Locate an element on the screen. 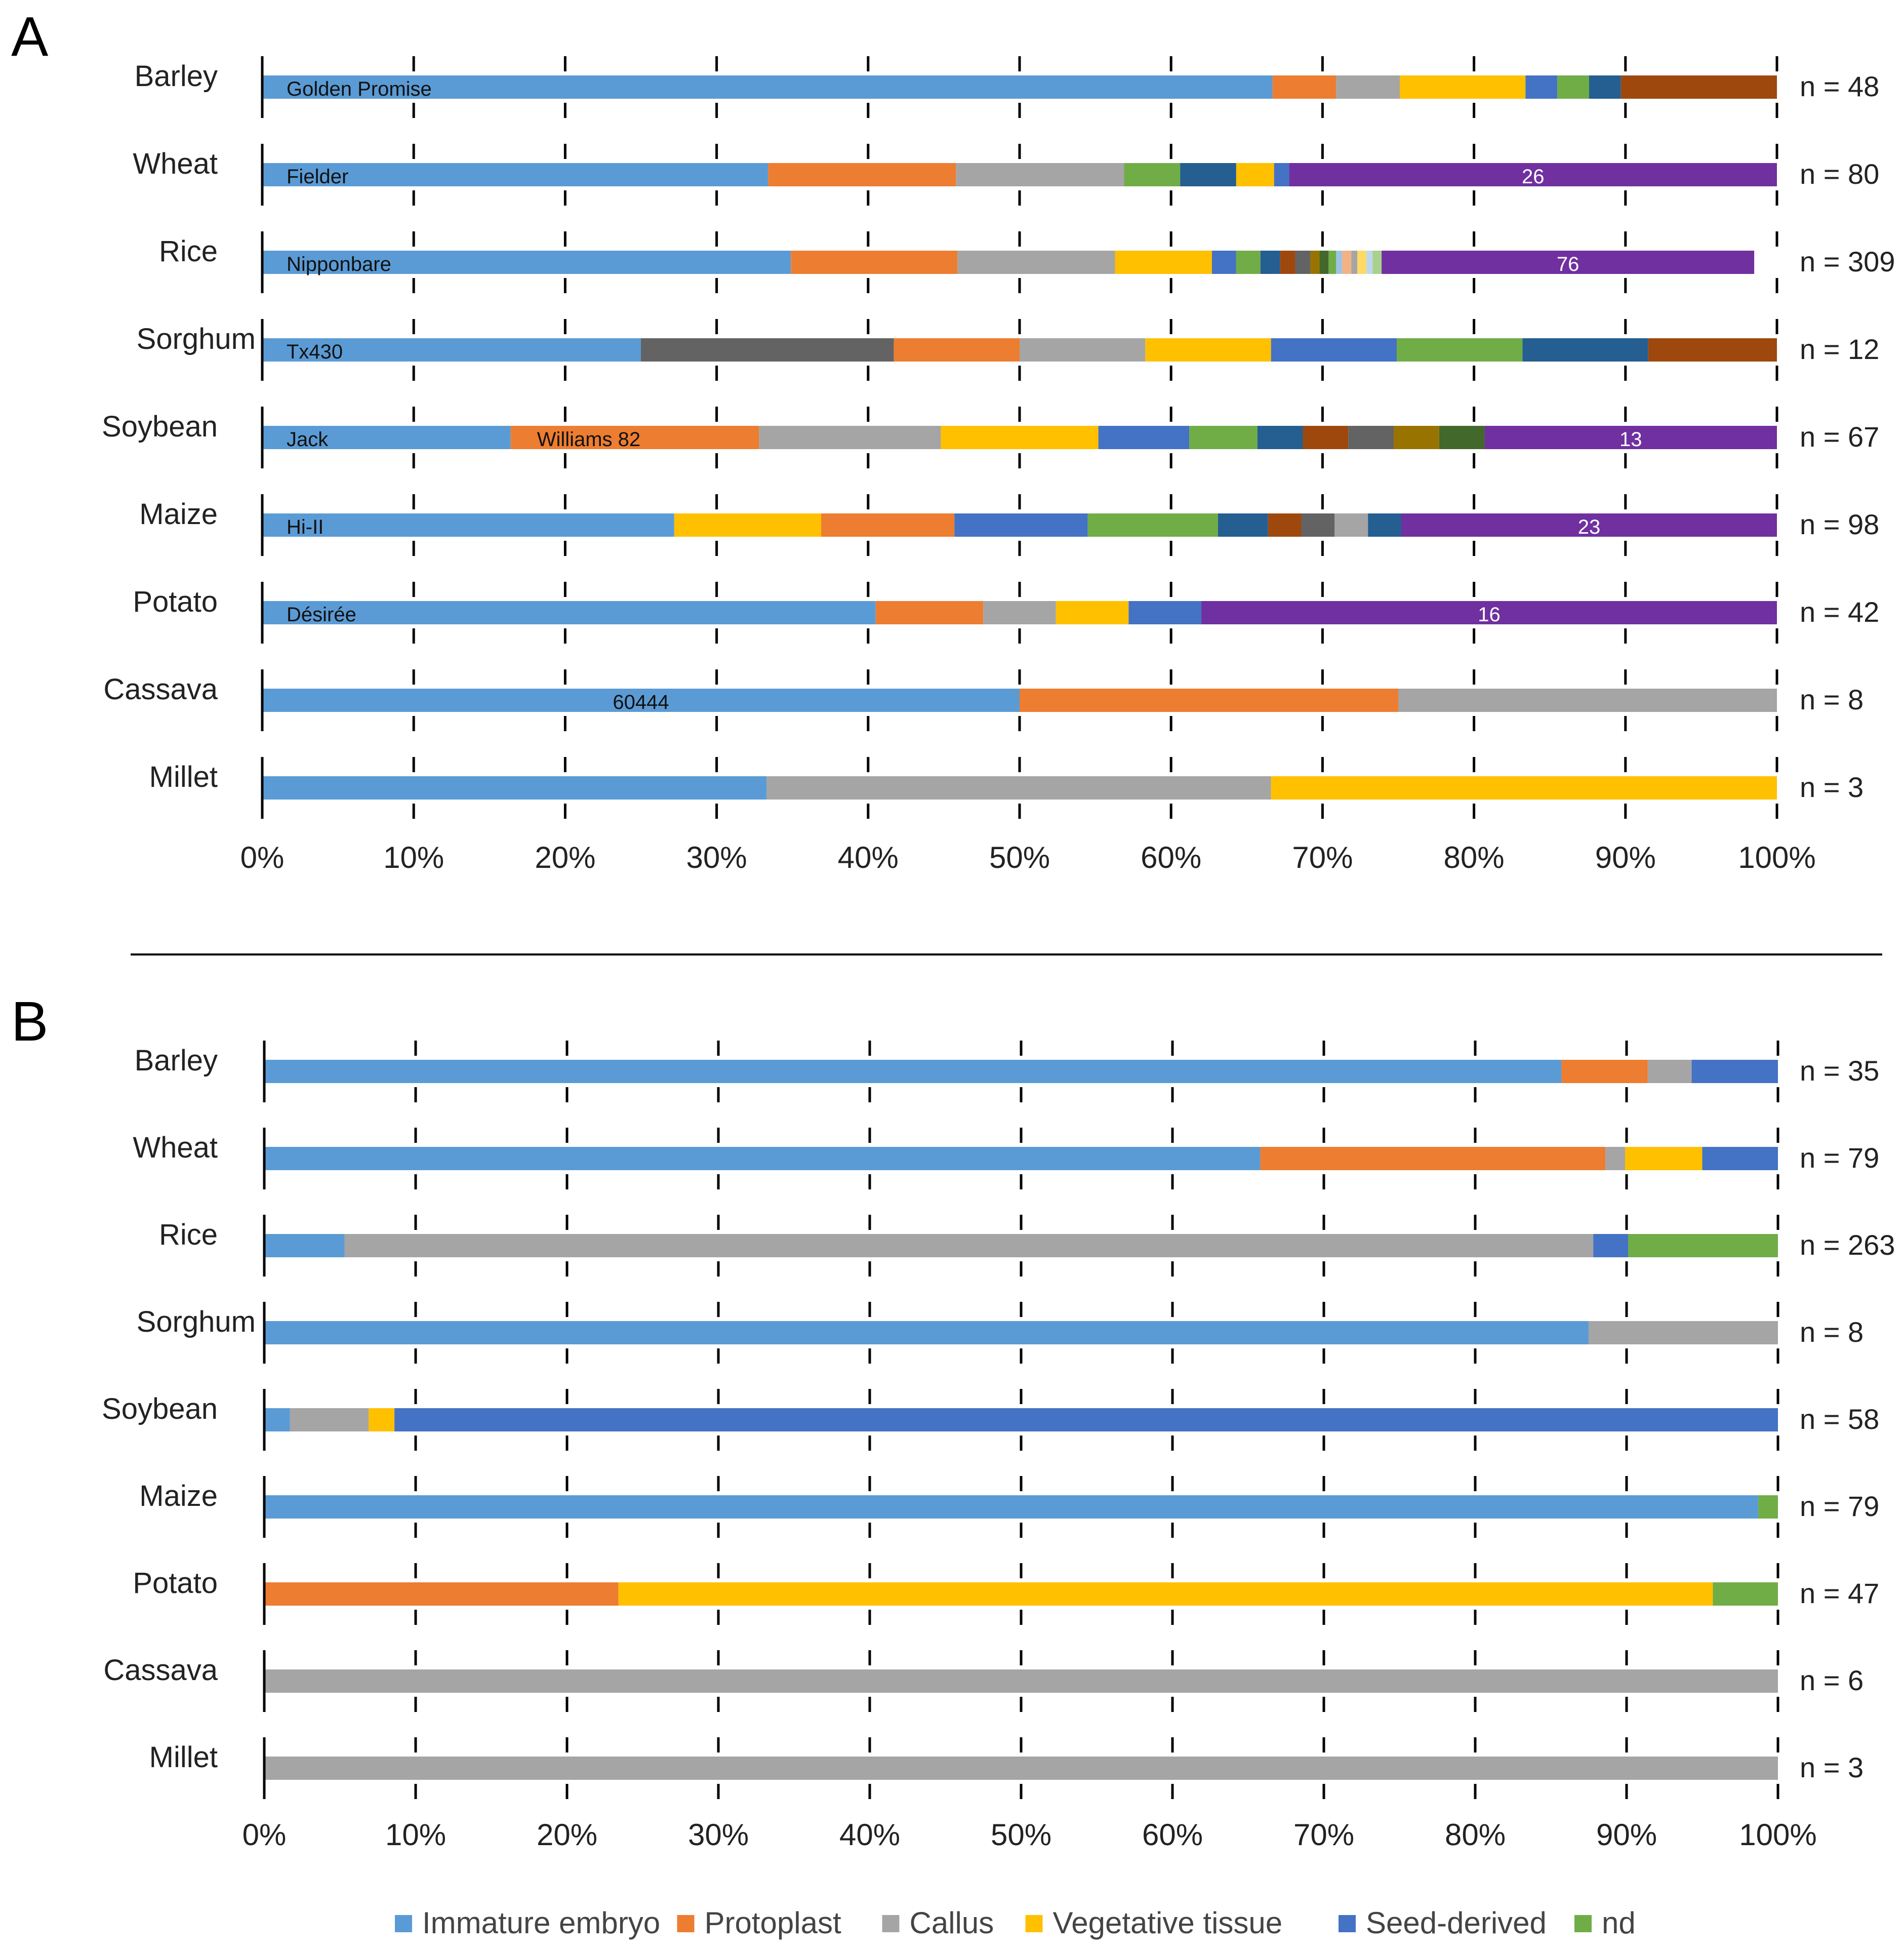 This screenshot has width=1904, height=1953. bar-segment-light-blue is located at coordinates (1340, 262).